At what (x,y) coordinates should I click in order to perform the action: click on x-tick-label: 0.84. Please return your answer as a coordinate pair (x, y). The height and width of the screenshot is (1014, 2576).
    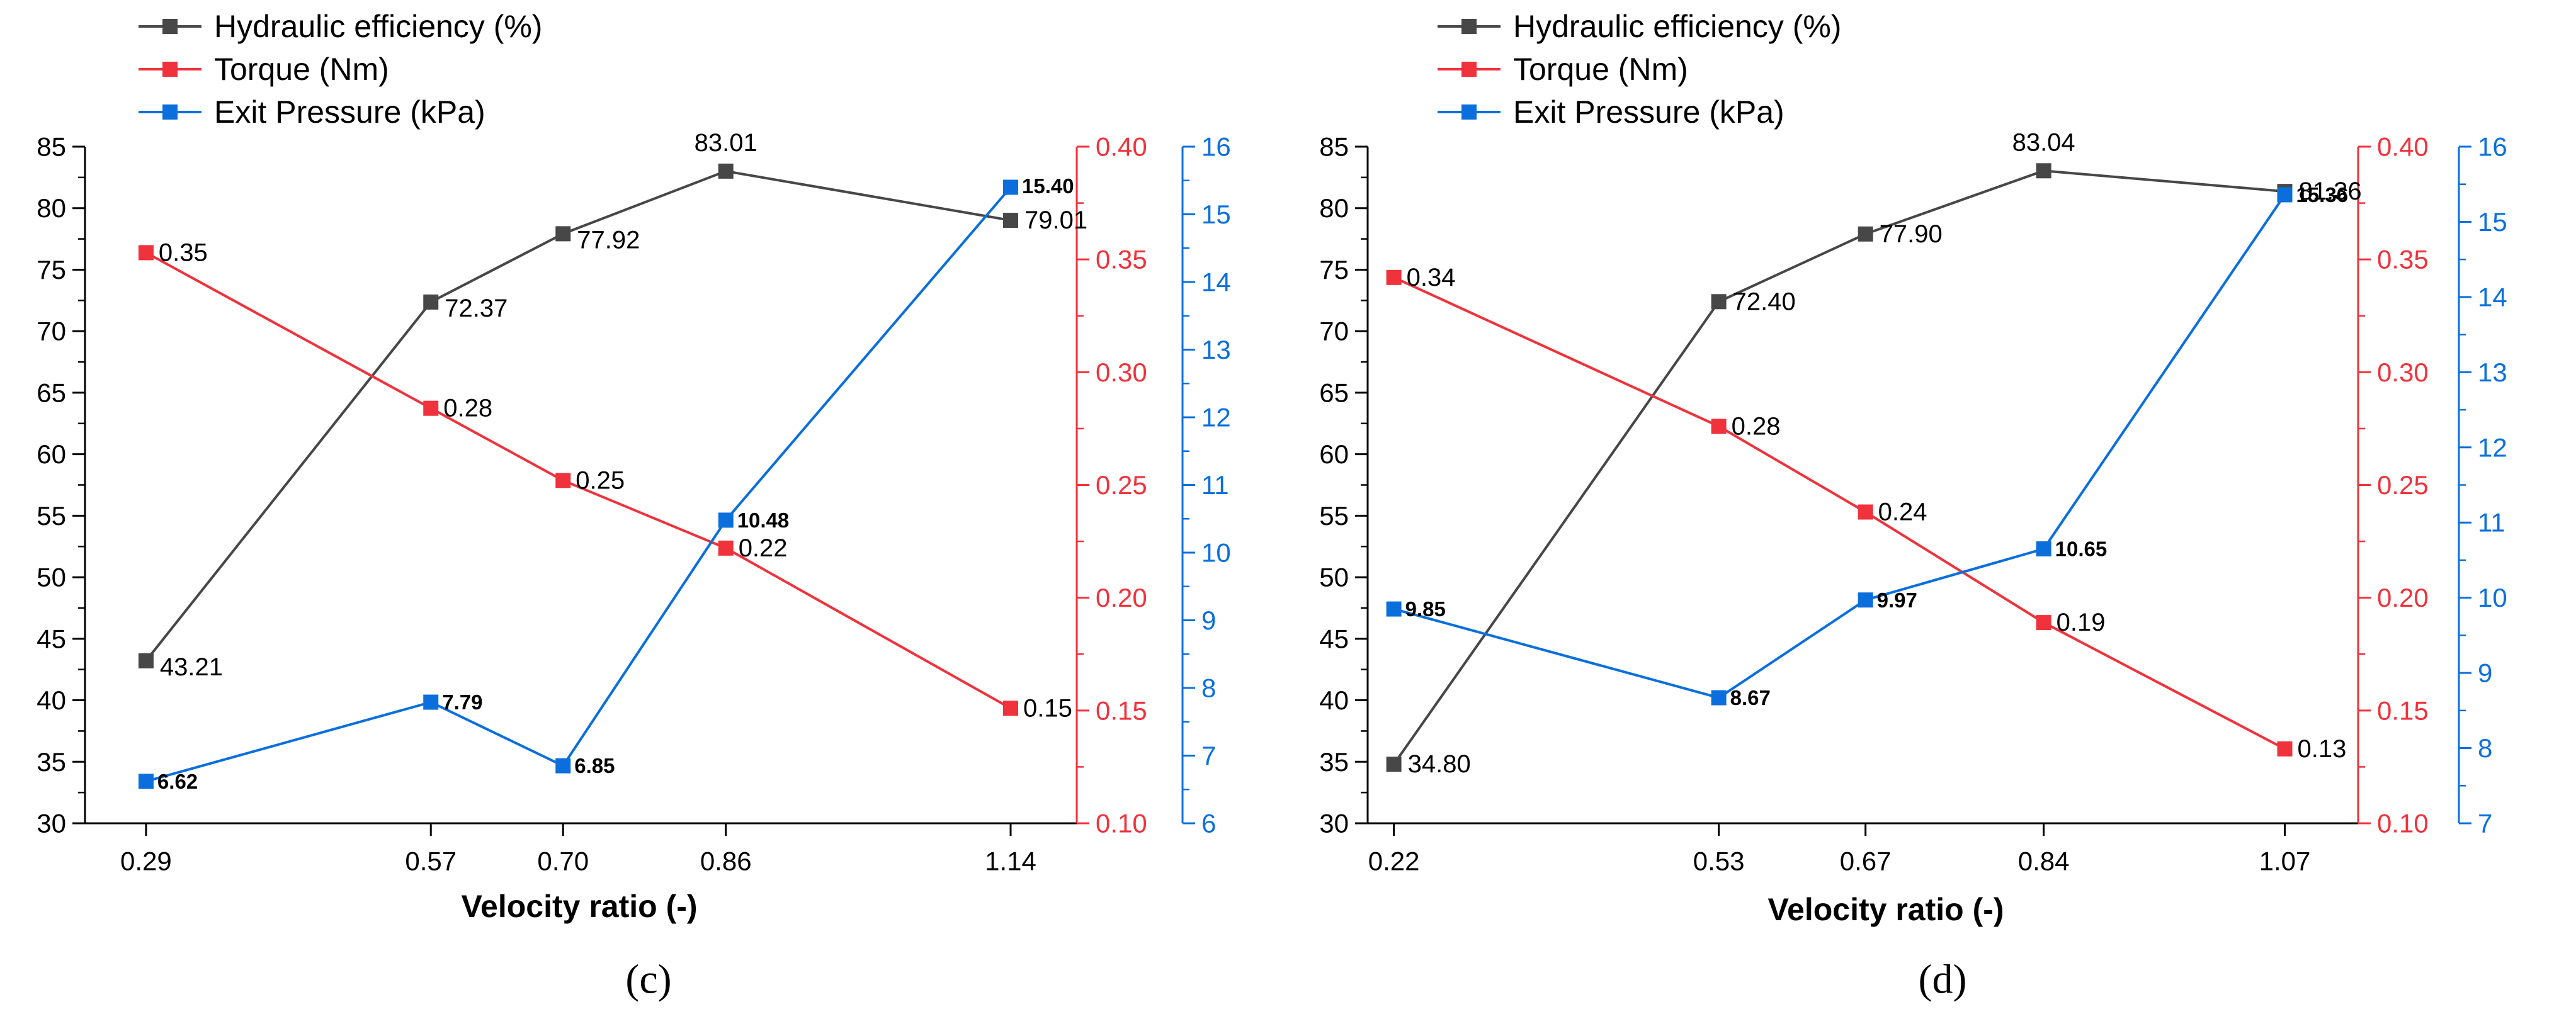
    Looking at the image, I should click on (2044, 861).